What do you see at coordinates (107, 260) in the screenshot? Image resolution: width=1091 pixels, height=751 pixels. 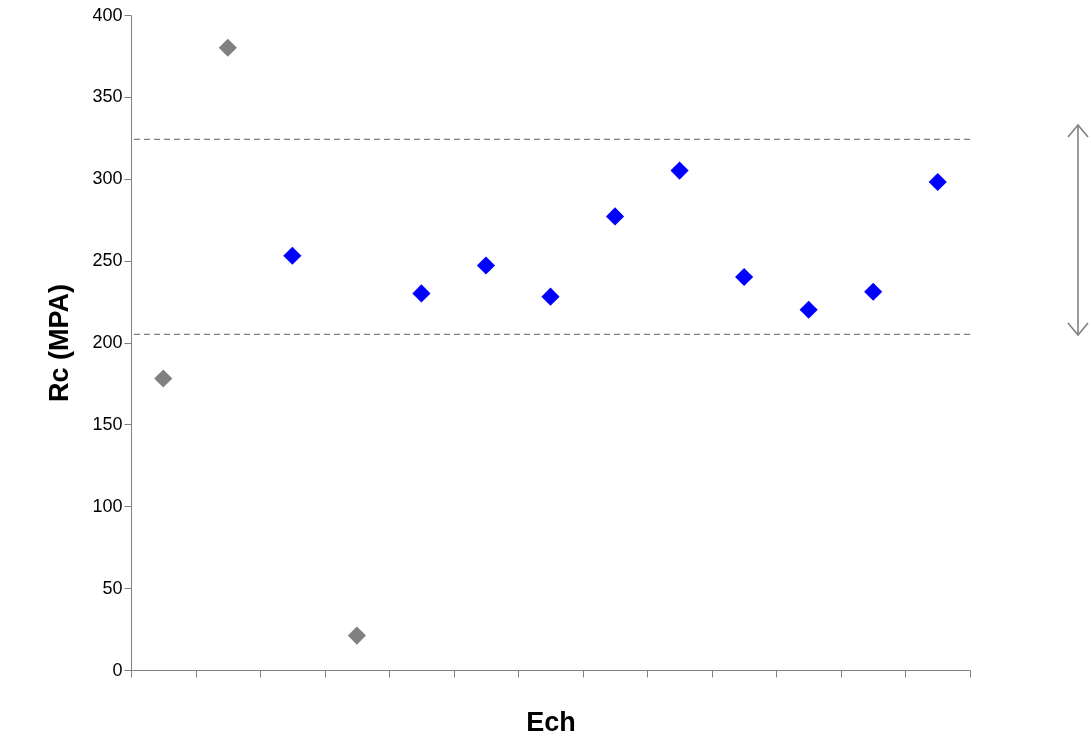 I see `y-tick-label: 250` at bounding box center [107, 260].